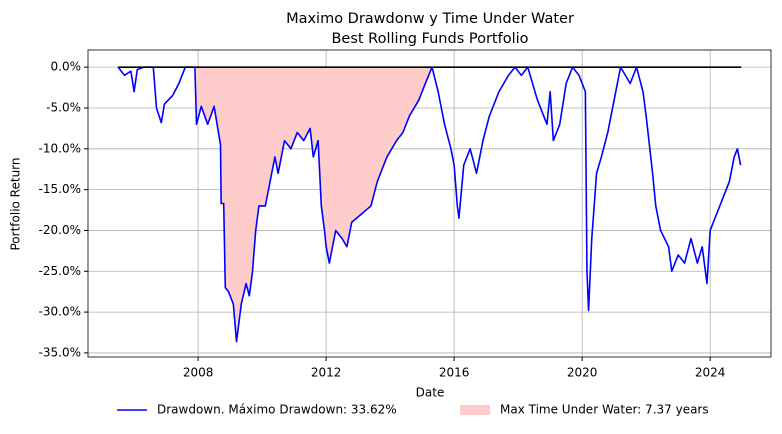  I want to click on y-tick-label: -20.0%, so click(60, 230).